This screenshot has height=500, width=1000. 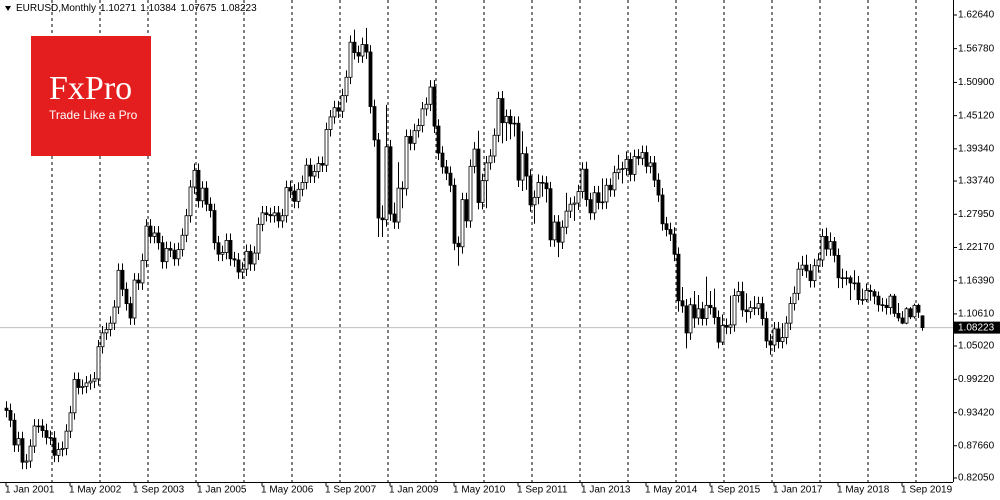 What do you see at coordinates (976, 327) in the screenshot?
I see `price-label: 1.08223` at bounding box center [976, 327].